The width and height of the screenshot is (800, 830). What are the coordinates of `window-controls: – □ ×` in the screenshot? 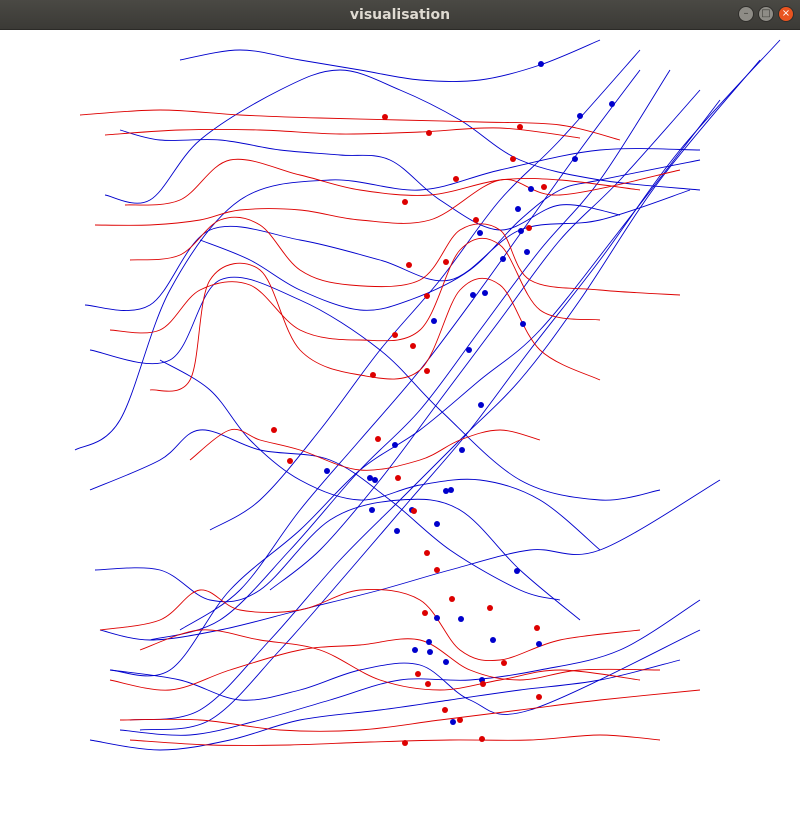 It's located at (766, 14).